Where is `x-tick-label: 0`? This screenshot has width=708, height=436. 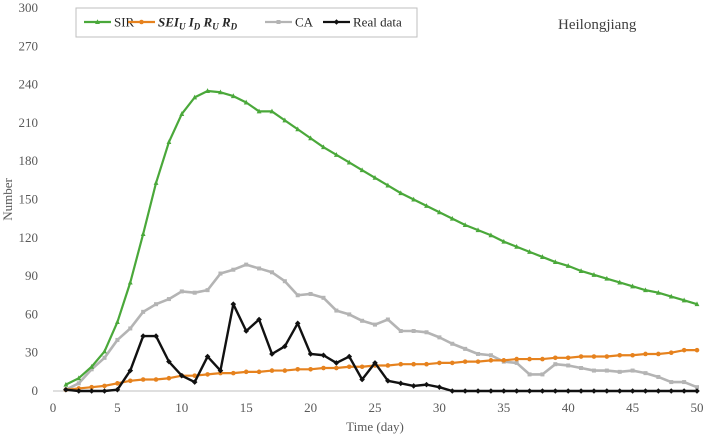 x-tick-label: 0 is located at coordinates (53, 407).